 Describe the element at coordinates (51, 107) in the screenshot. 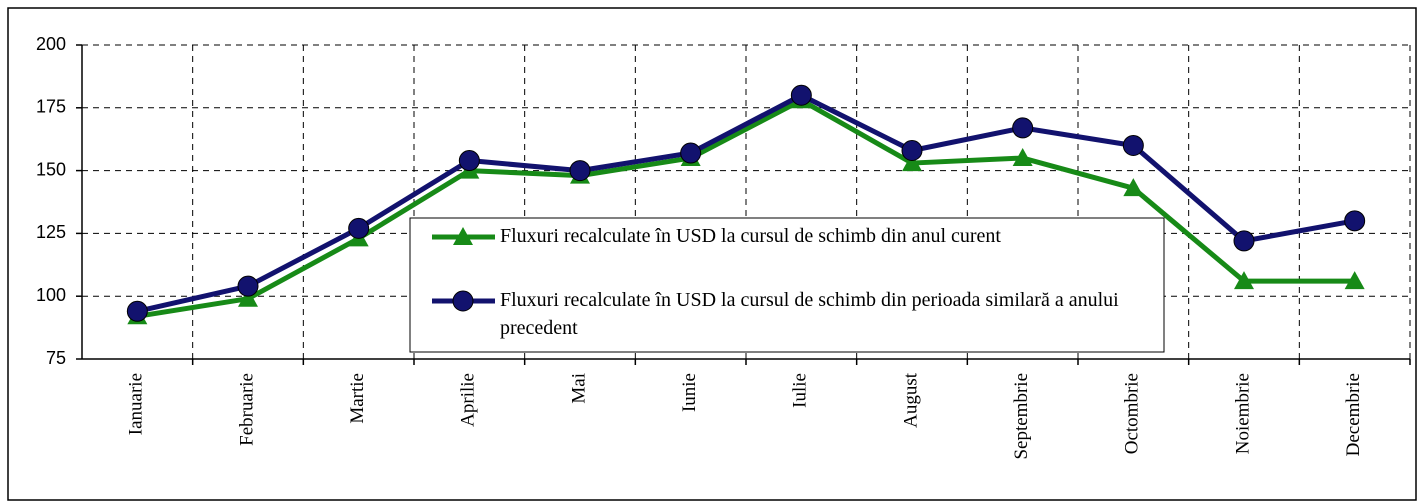

I see `y-tick-label: 175` at that location.